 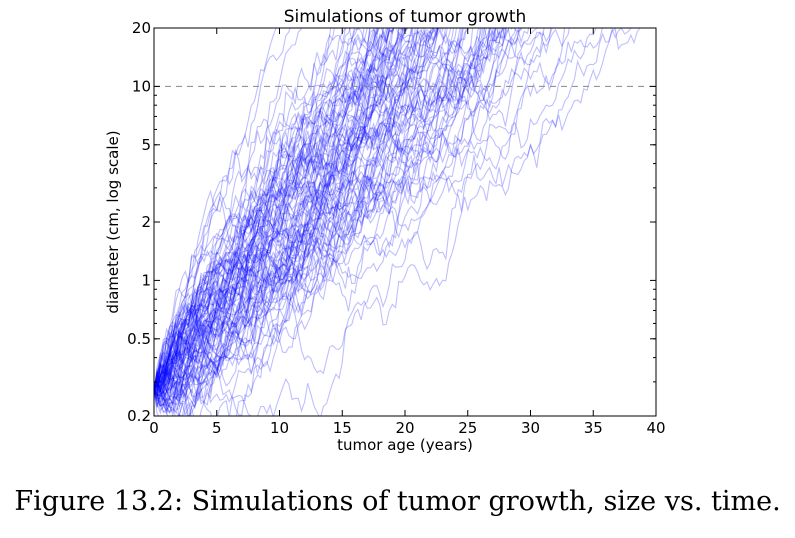 I want to click on x-tick-label: 0, so click(x=154, y=428).